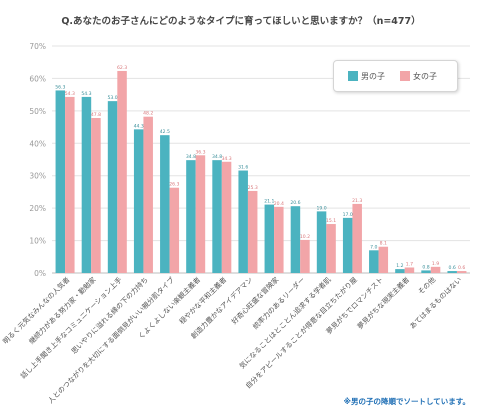  Describe the element at coordinates (395, 76) in the screenshot. I see `legend: 男の子 女の子` at that location.